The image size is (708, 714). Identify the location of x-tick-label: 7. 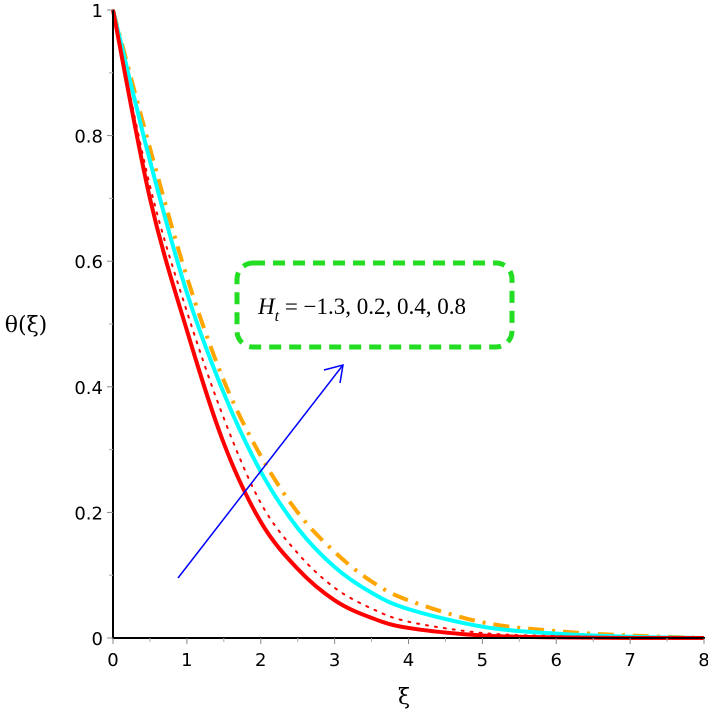
(629, 660).